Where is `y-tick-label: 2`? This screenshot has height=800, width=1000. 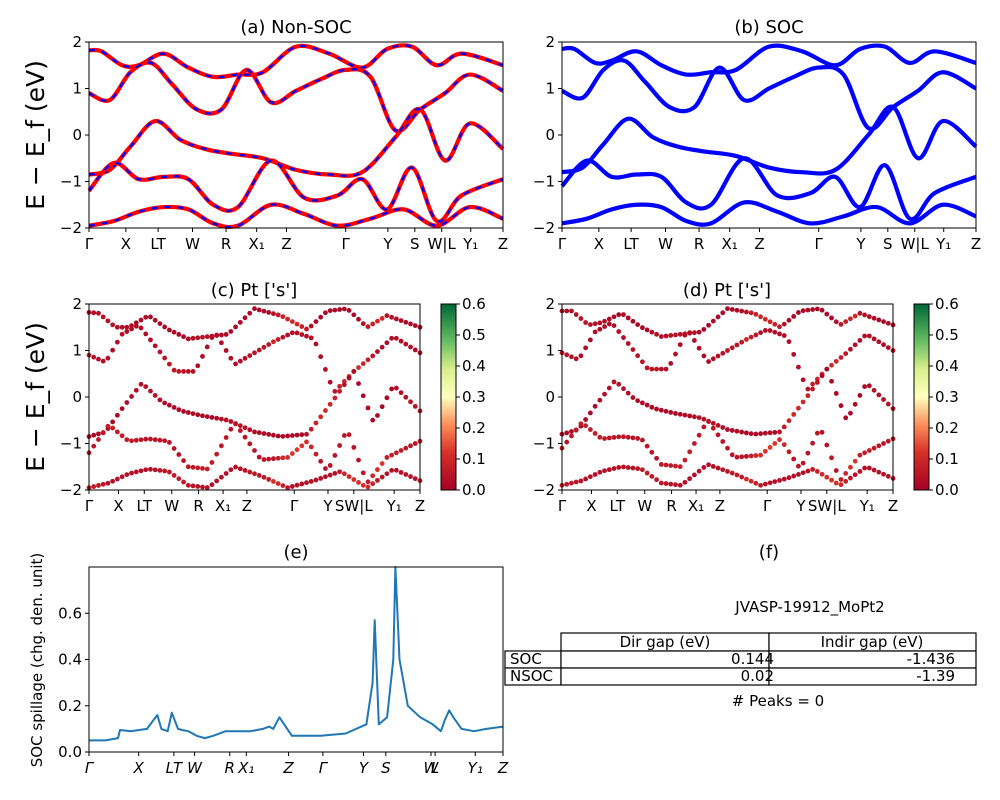 y-tick-label: 2 is located at coordinates (77, 304).